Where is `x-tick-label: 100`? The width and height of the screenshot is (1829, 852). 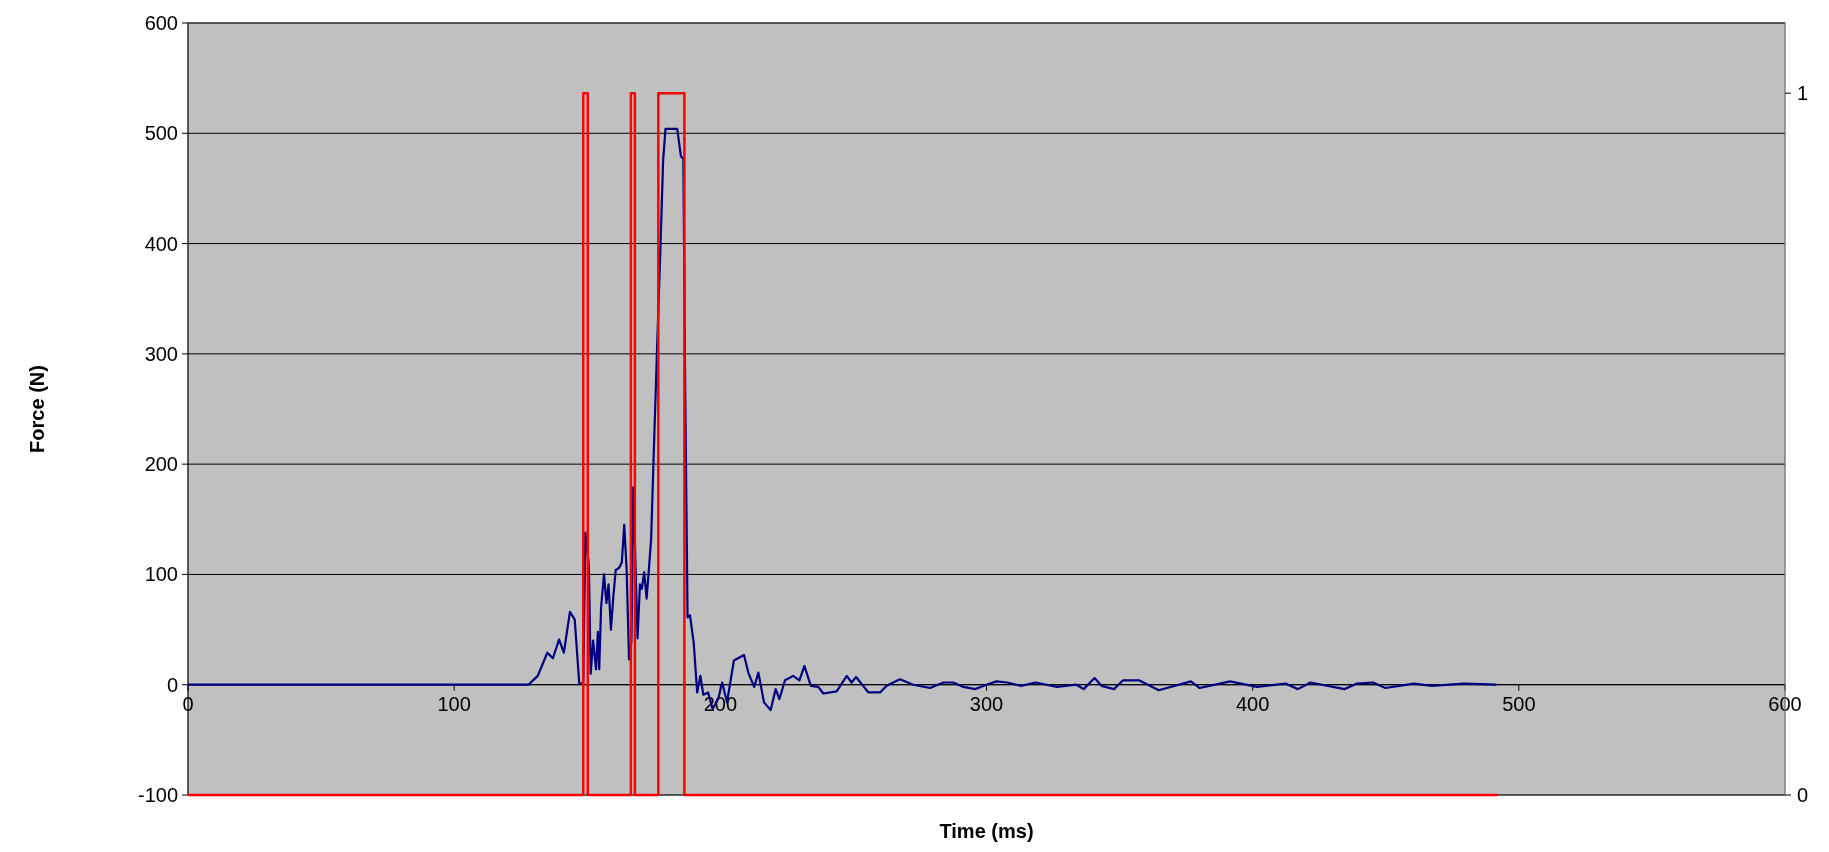 x-tick-label: 100 is located at coordinates (454, 703).